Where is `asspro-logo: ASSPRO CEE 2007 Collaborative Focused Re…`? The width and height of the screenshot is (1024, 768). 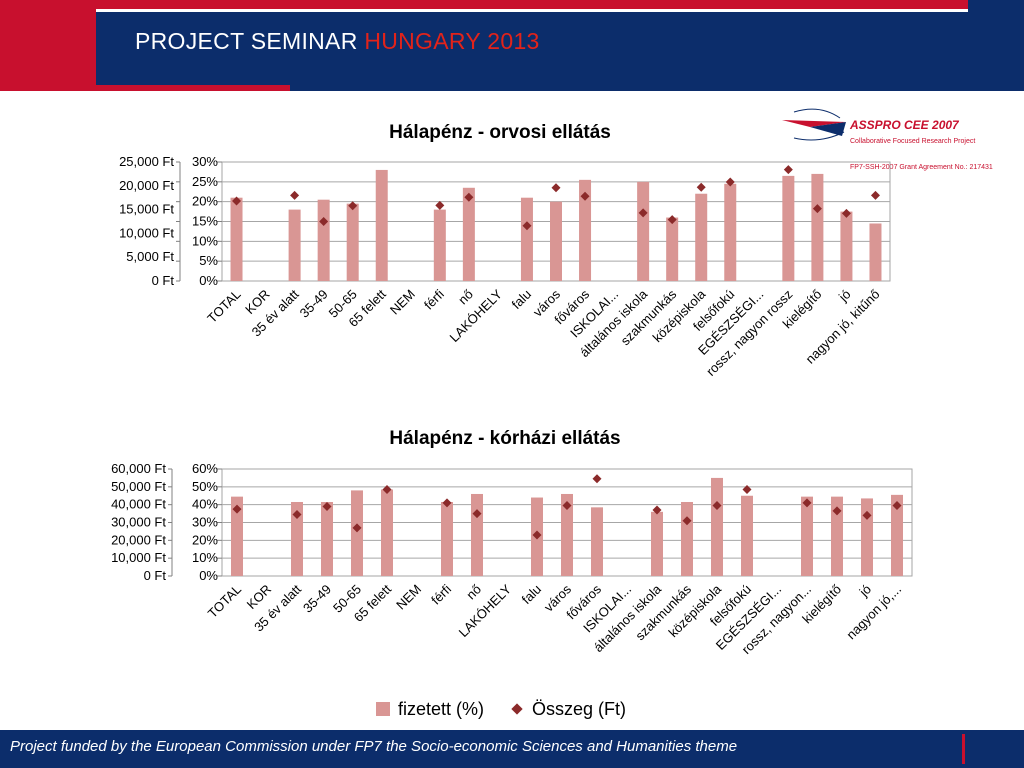 asspro-logo: ASSPRO CEE 2007 Collaborative Focused Re… is located at coordinates (900, 140).